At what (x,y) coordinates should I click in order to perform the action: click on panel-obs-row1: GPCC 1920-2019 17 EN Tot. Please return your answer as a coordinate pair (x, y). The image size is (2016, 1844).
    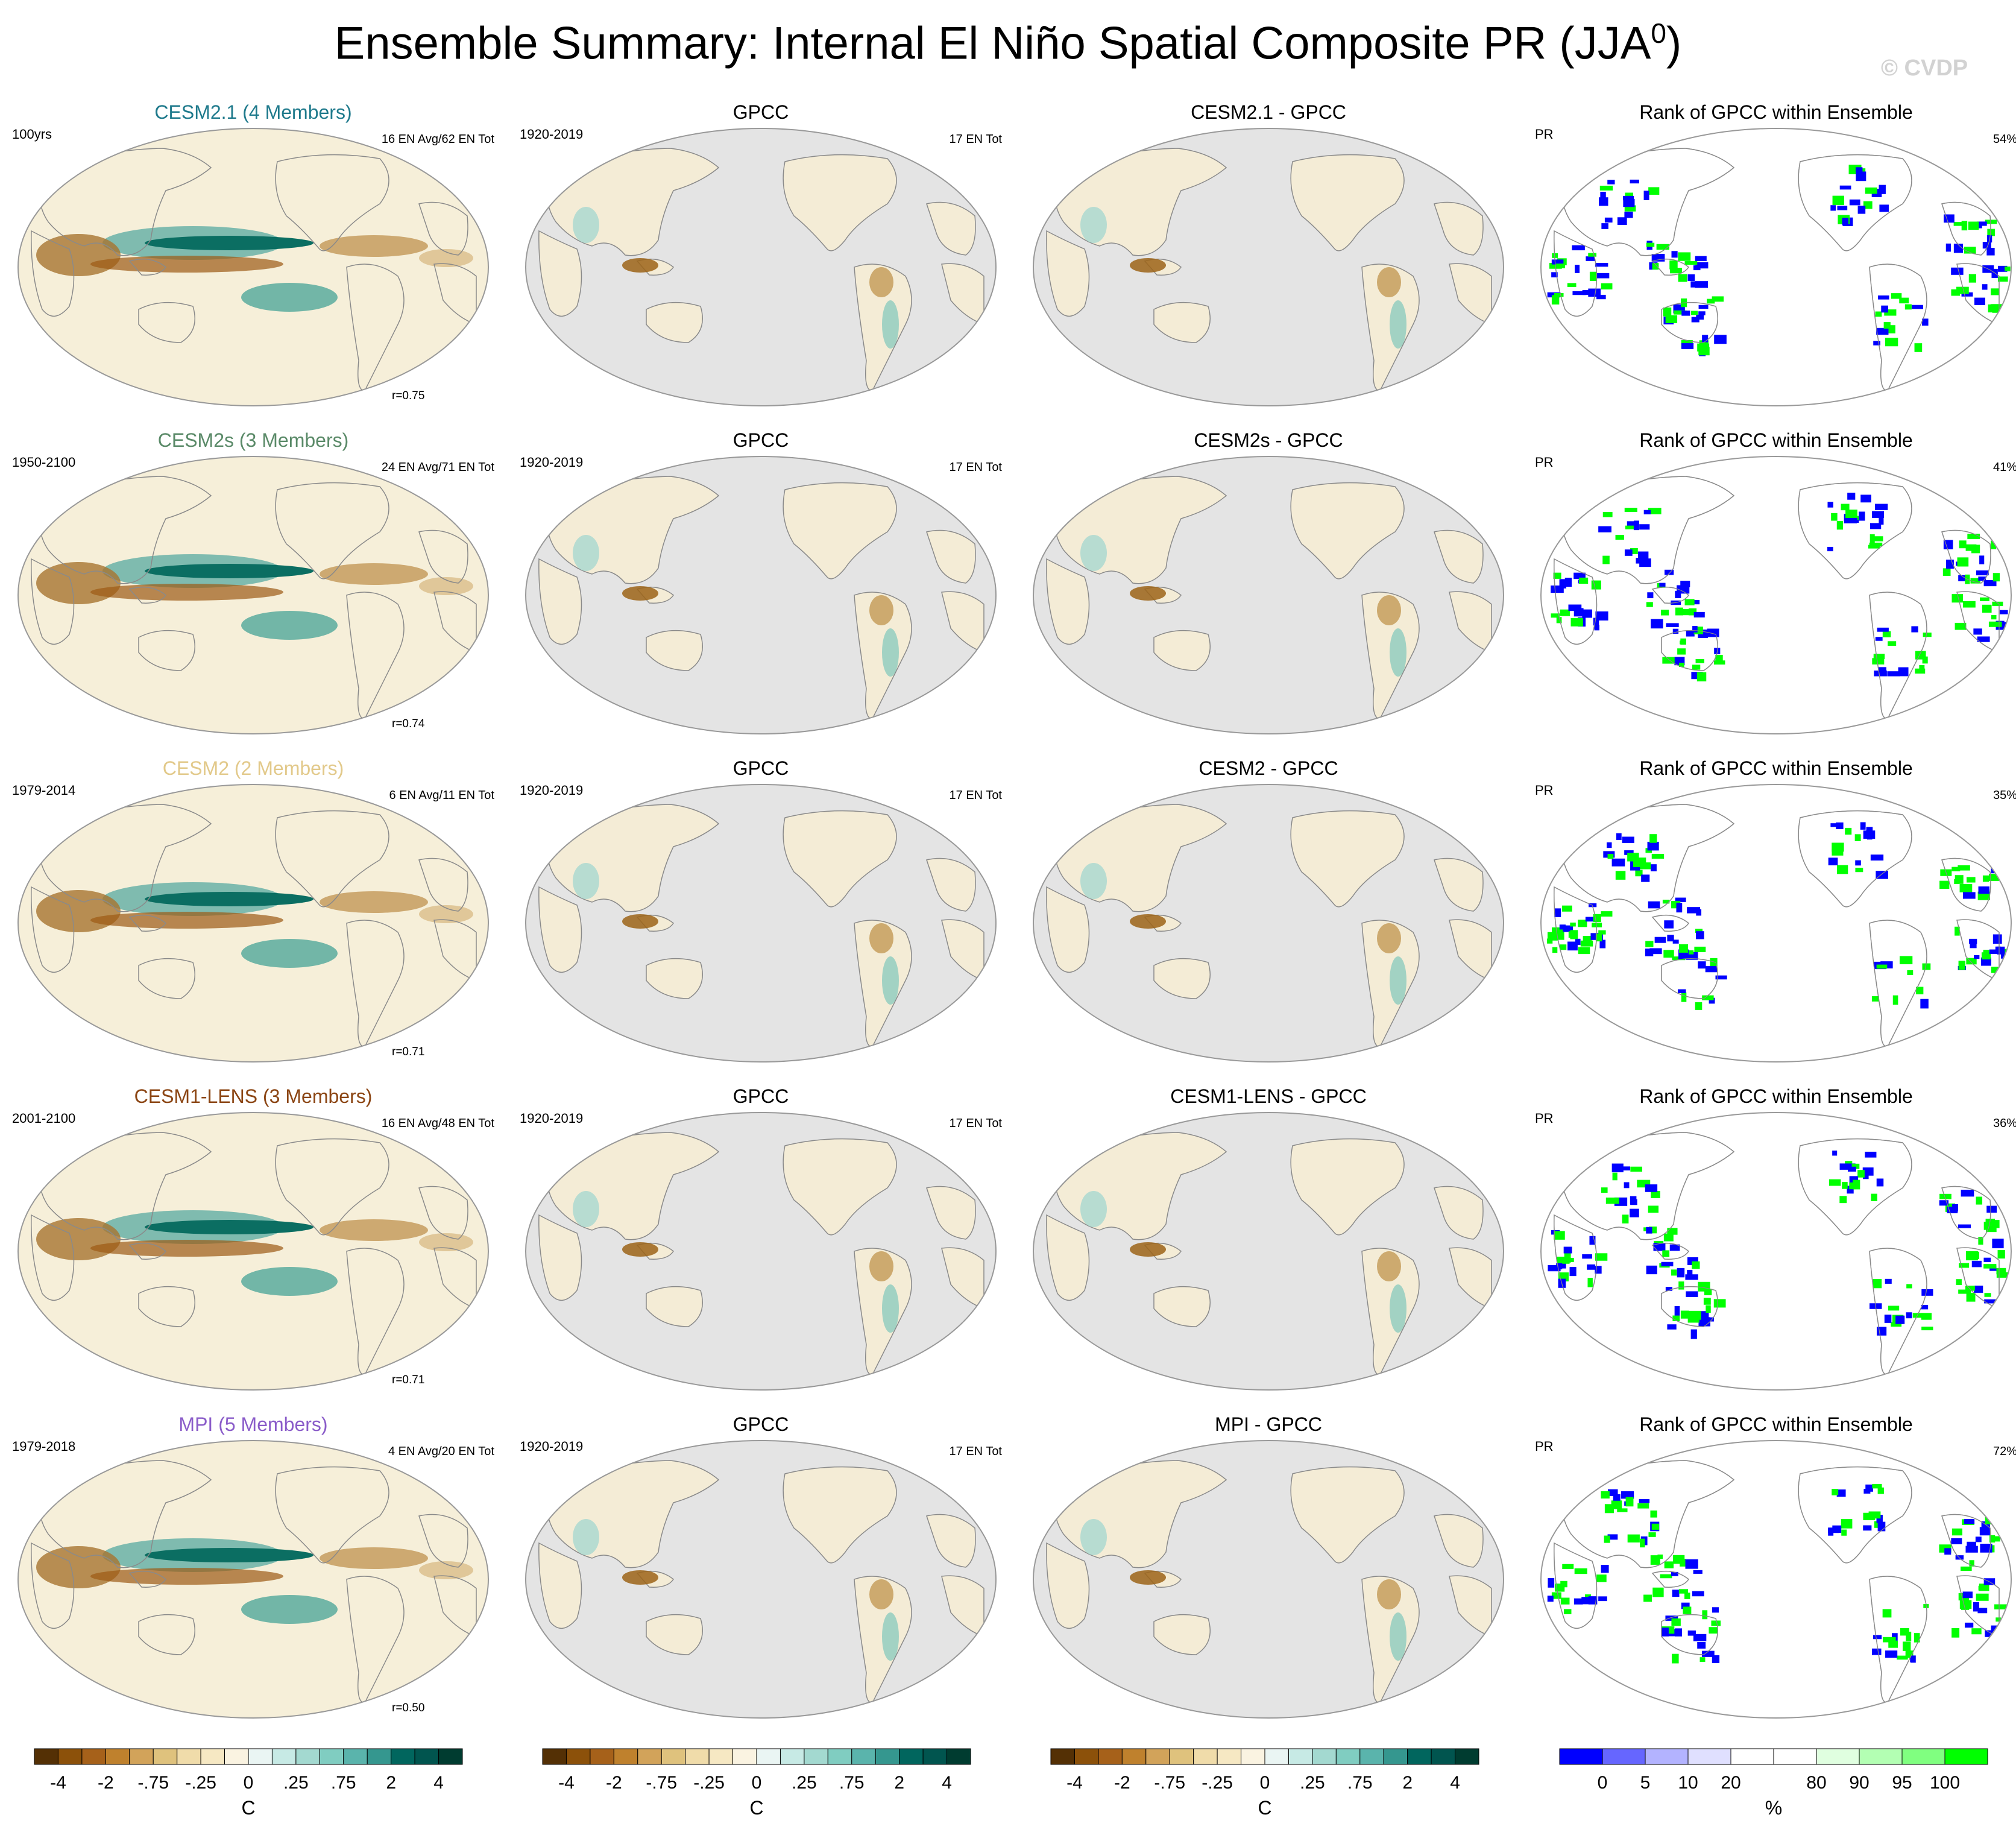
    Looking at the image, I should click on (761, 264).